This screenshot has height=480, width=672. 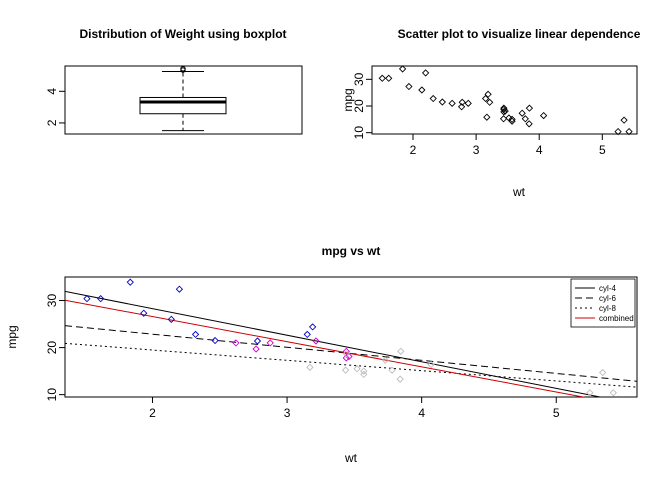 What do you see at coordinates (52, 348) in the screenshot?
I see `grouped-y-tick-label: 20` at bounding box center [52, 348].